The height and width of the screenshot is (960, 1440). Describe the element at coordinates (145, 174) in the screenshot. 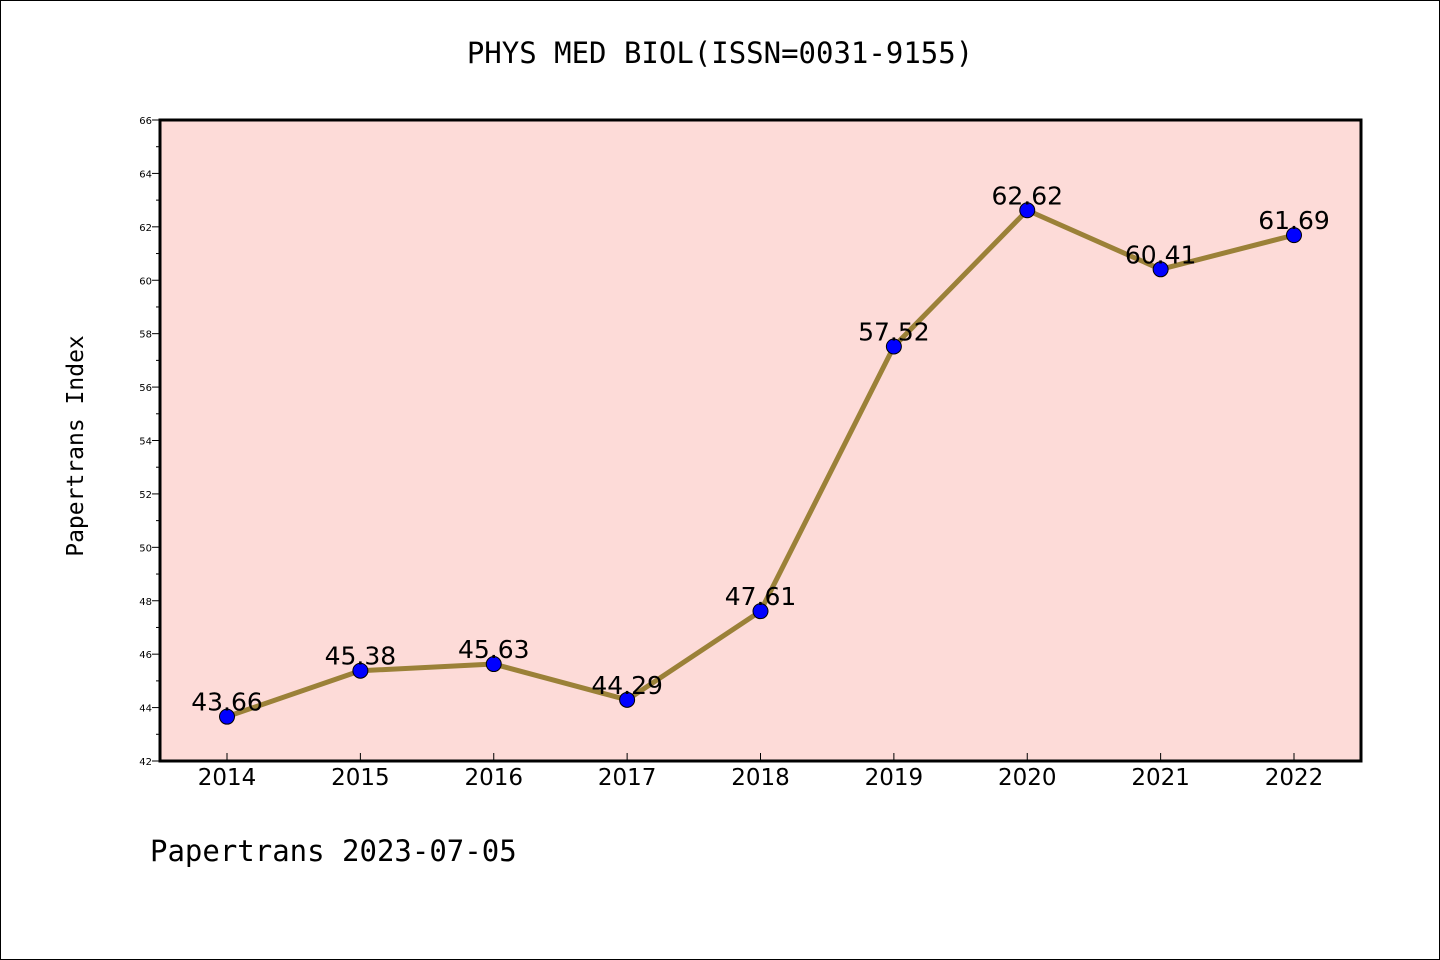

I see `y-tick-label: 64` at that location.